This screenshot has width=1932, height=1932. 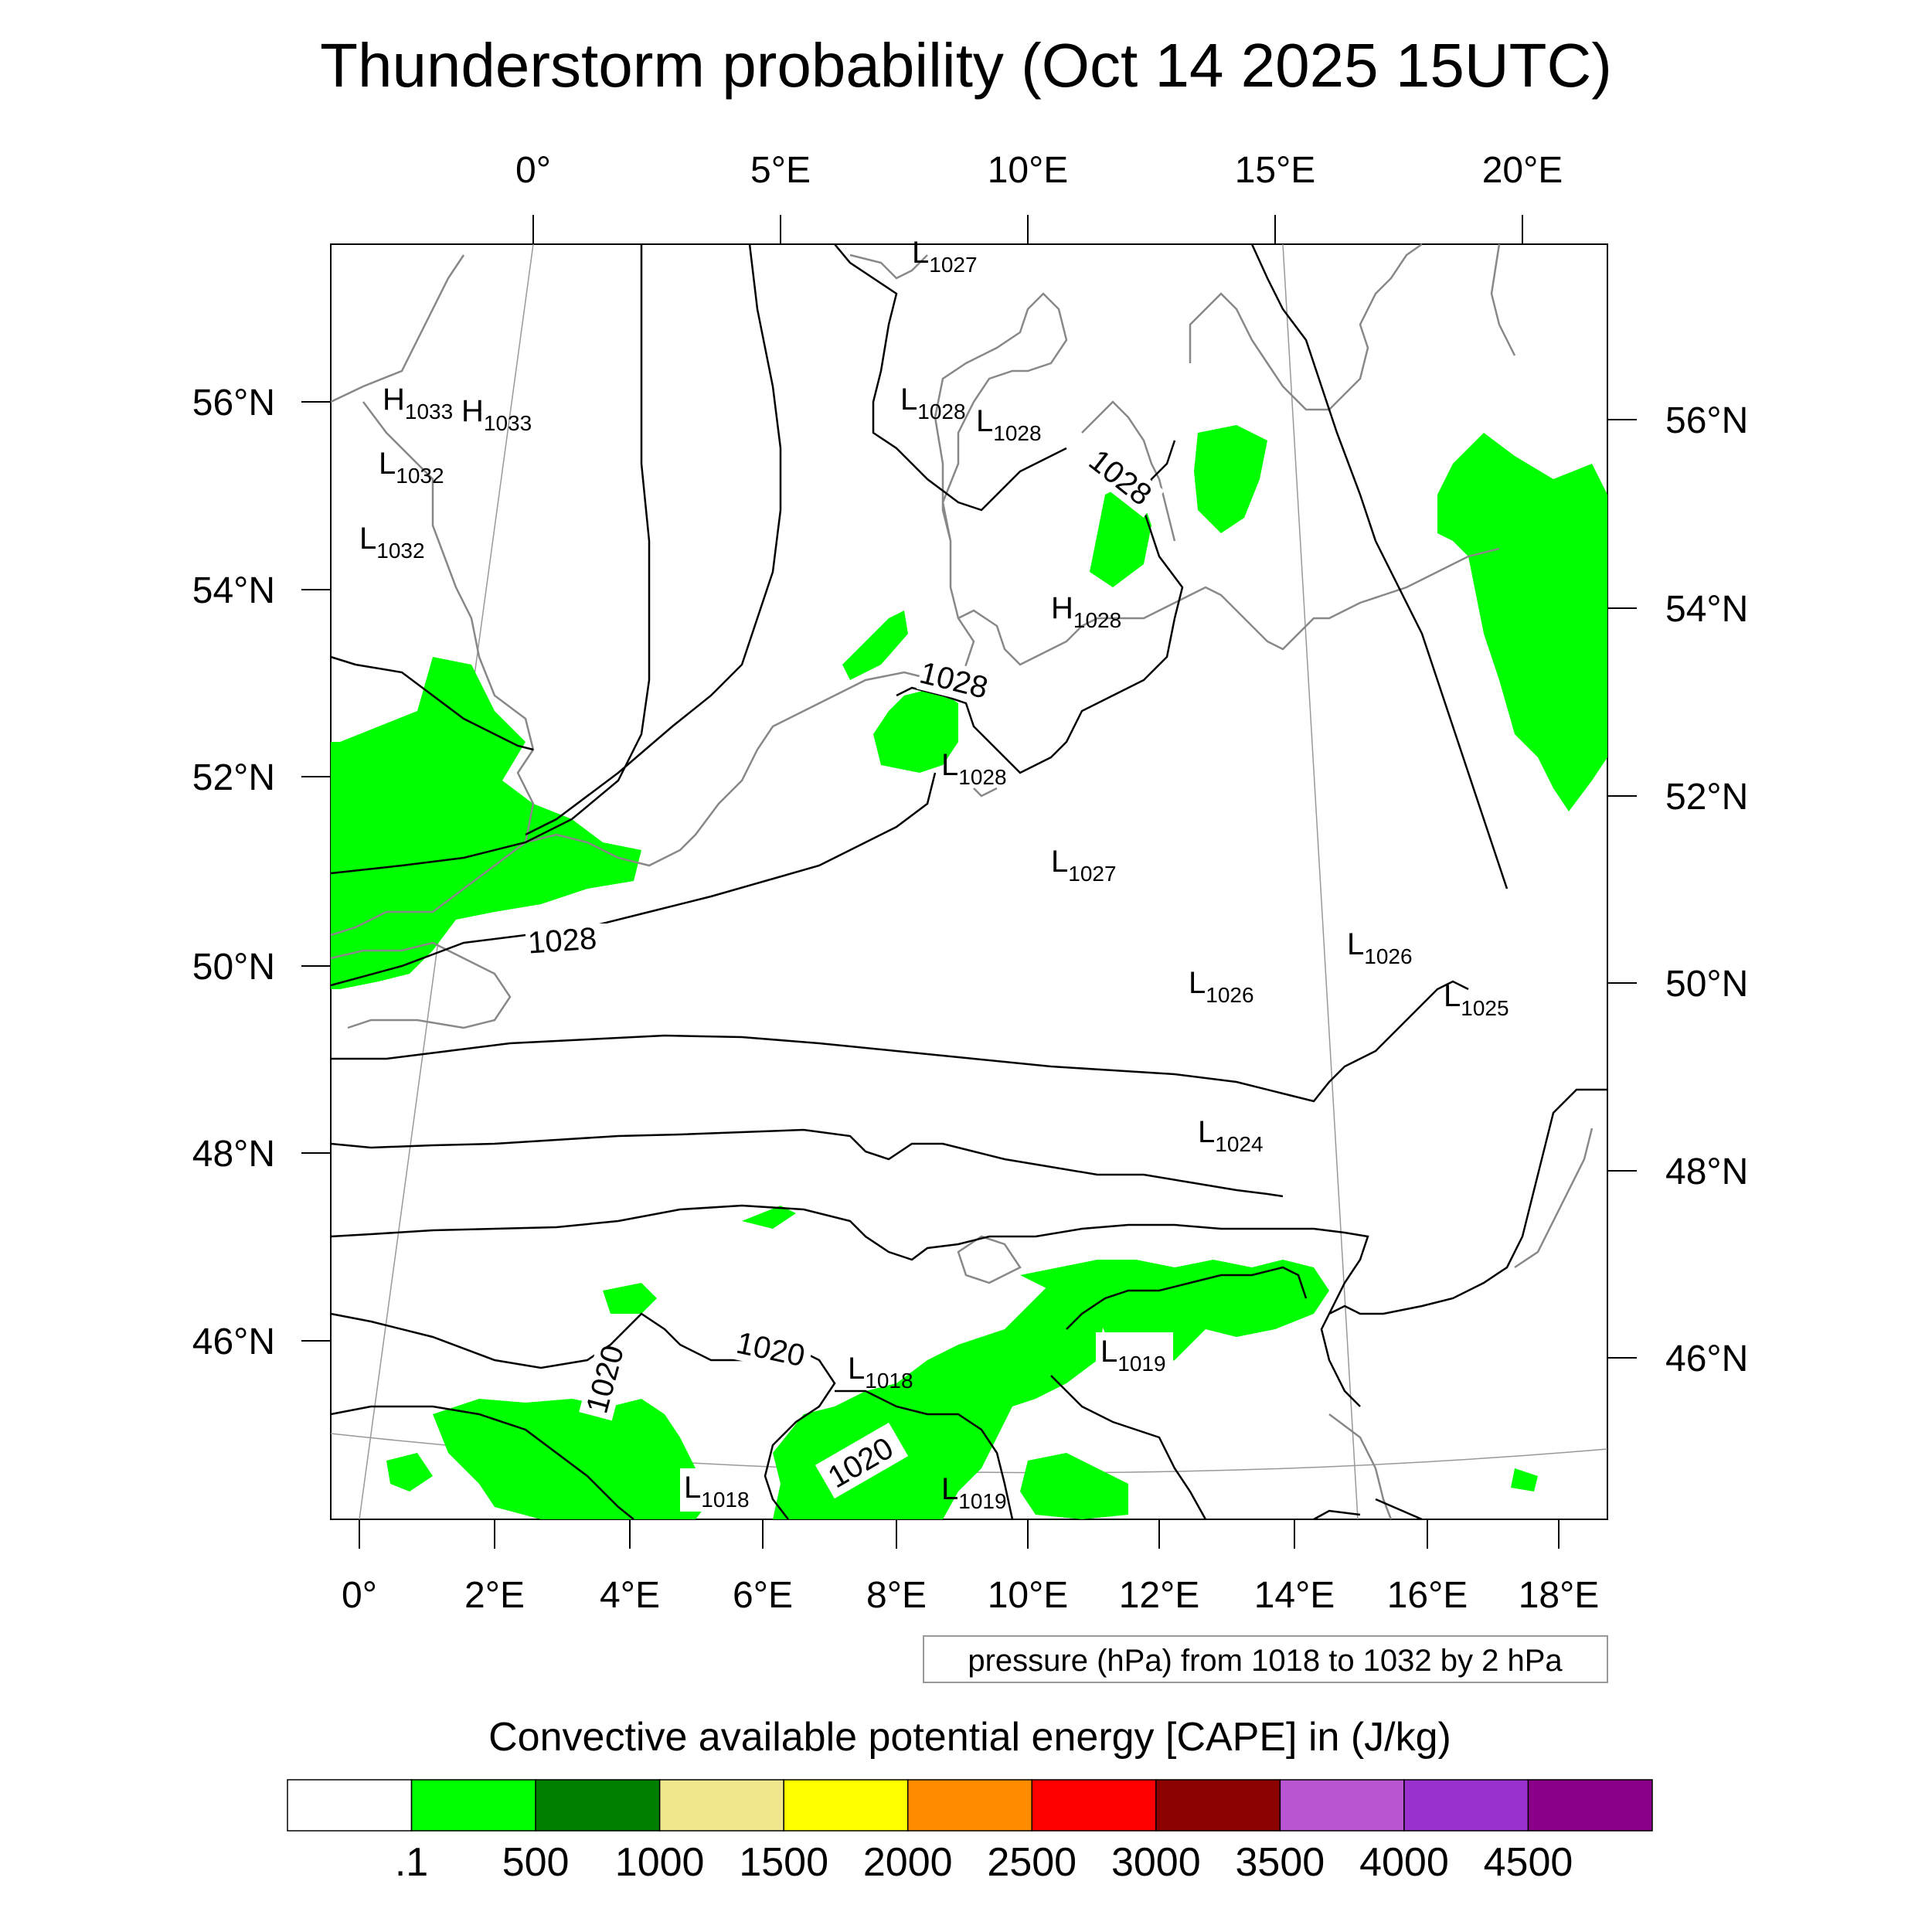 What do you see at coordinates (1707, 1359) in the screenshot?
I see `lat-label-right: 46°N` at bounding box center [1707, 1359].